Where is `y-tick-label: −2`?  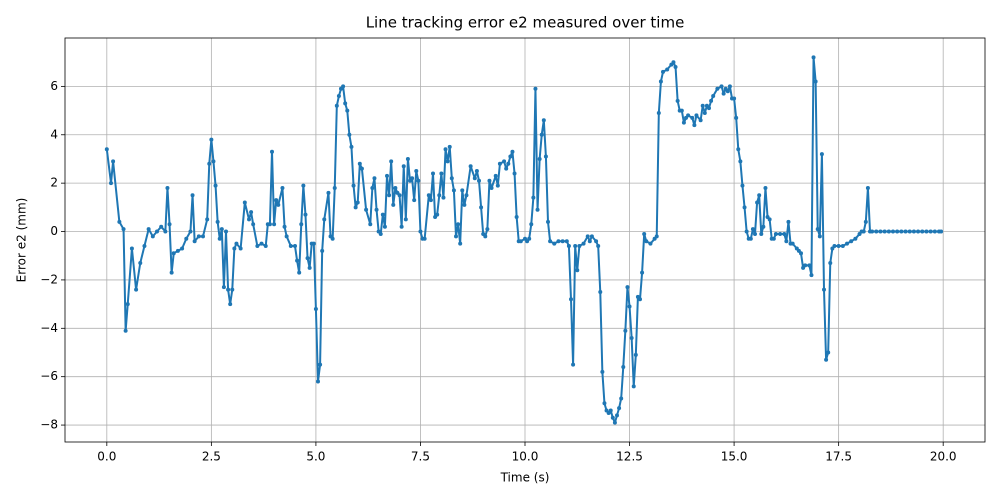
y-tick-label: −2 is located at coordinates (49, 279).